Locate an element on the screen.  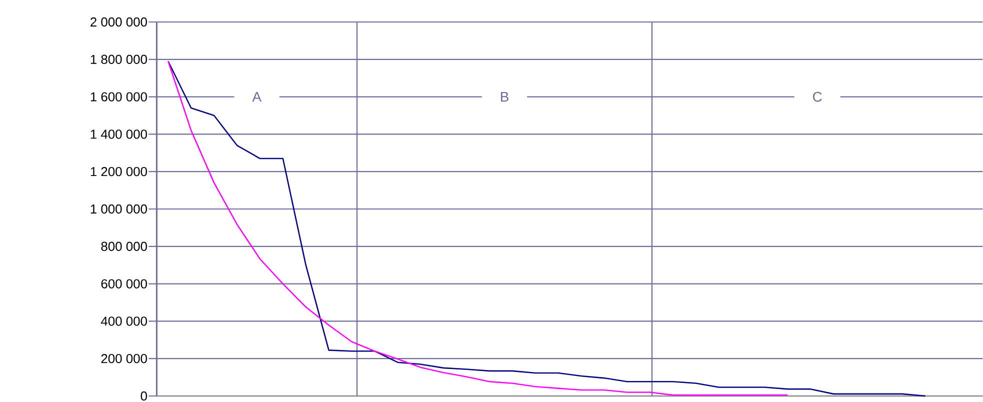
annotation: C is located at coordinates (817, 97).